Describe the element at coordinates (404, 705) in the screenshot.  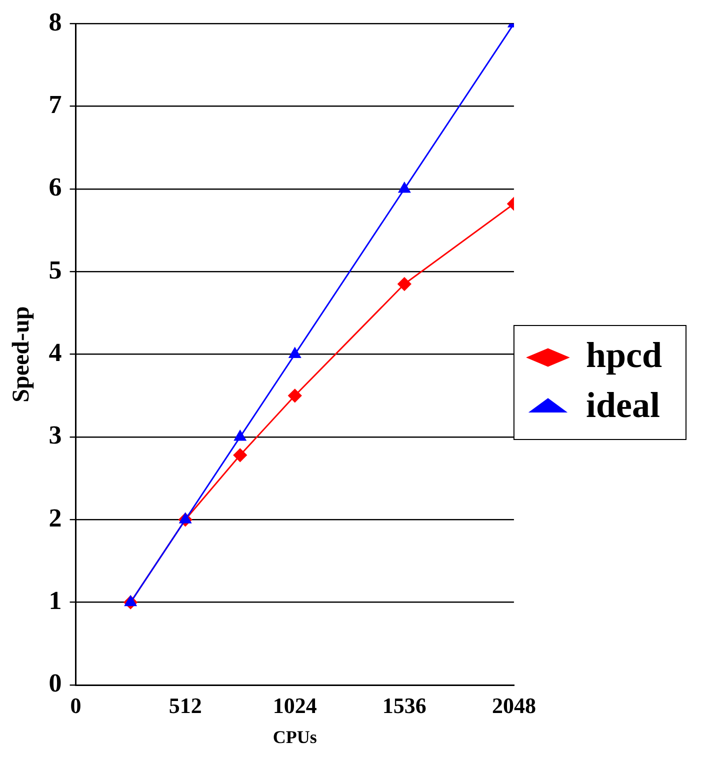
I see `x-tick-label: 1536` at that location.